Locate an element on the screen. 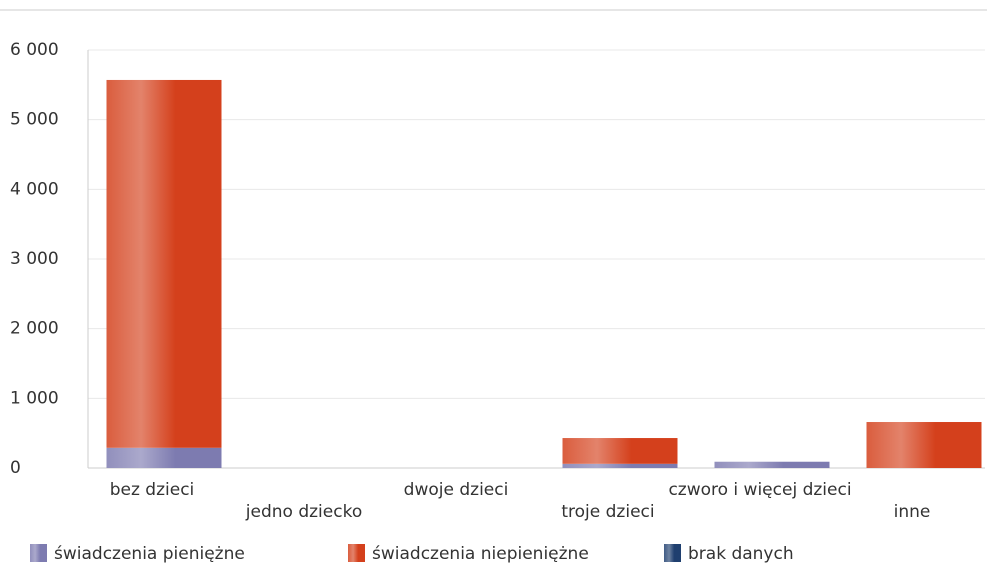  x-tick-label: bez dzieci is located at coordinates (152, 490).